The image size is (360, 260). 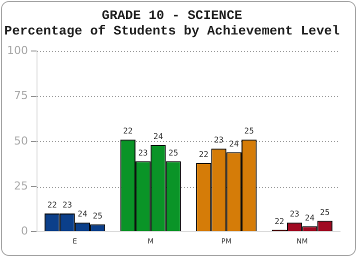 What do you see at coordinates (67, 205) in the screenshot?
I see `series-label: 23` at bounding box center [67, 205].